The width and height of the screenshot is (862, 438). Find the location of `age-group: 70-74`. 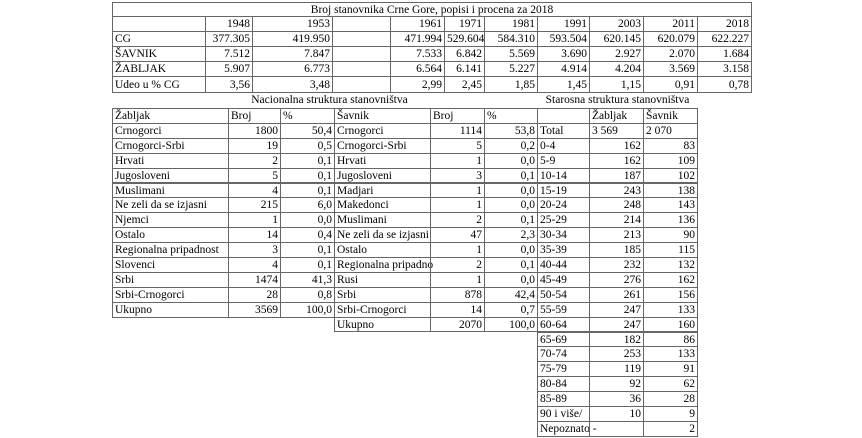

age-group: 70-74 is located at coordinates (563, 354).